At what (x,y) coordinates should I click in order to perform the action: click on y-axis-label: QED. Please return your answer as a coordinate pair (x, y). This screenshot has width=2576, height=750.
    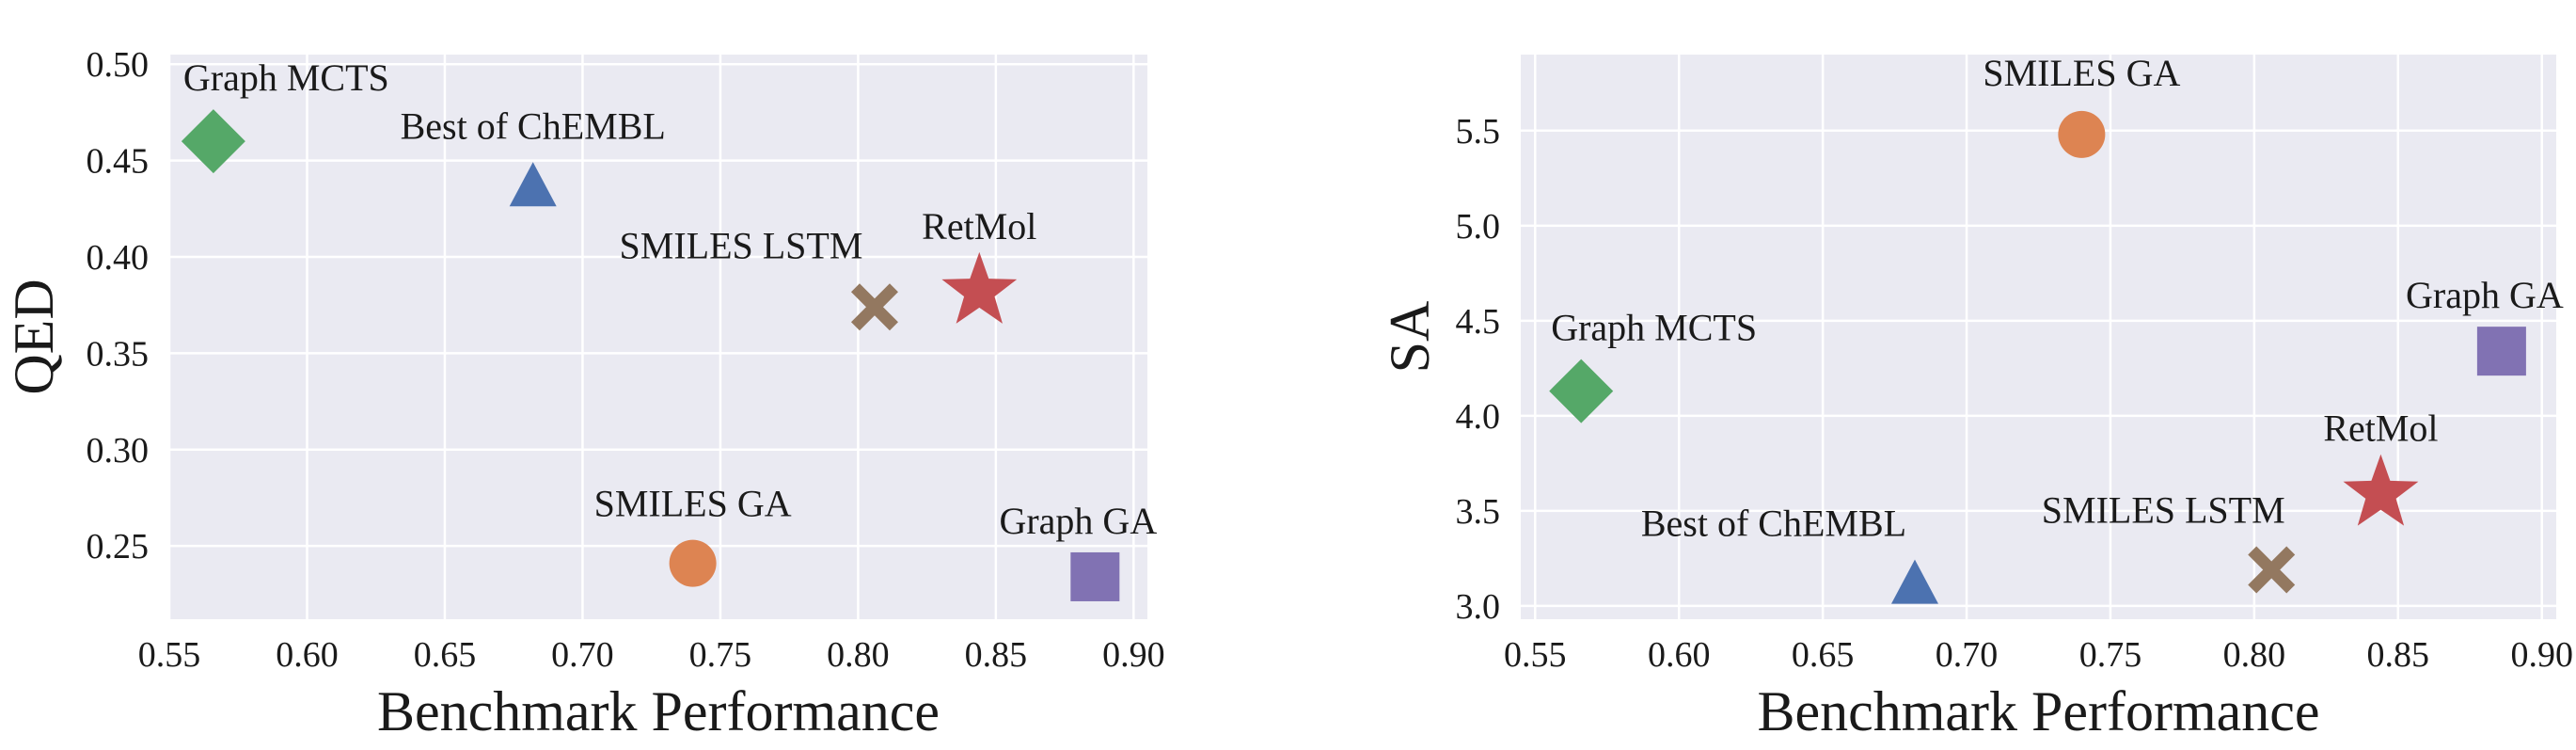
    Looking at the image, I should click on (34, 336).